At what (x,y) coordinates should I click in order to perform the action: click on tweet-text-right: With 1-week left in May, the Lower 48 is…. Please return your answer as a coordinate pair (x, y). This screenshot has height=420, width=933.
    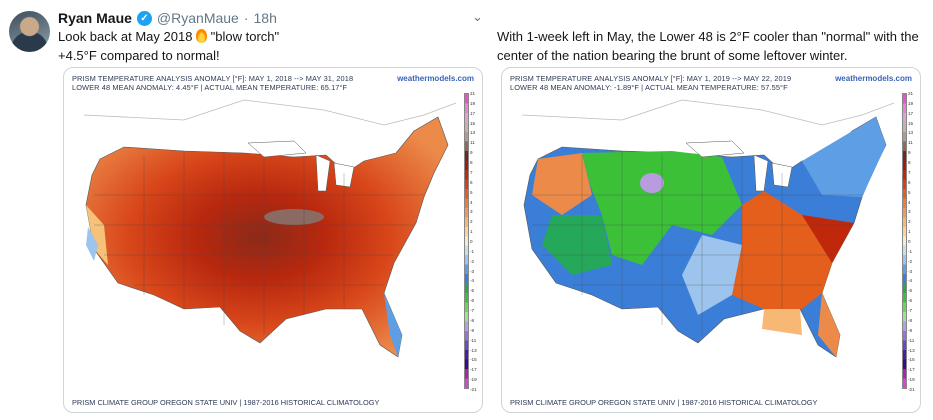
    Looking at the image, I should click on (708, 46).